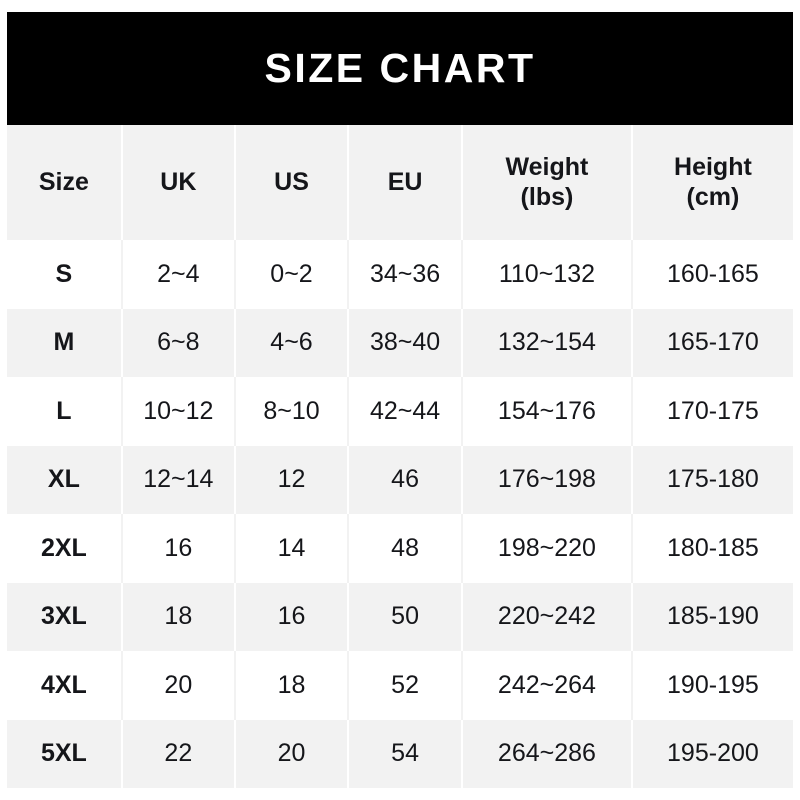 The width and height of the screenshot is (800, 800). I want to click on cell-uk: 12~14, so click(178, 479).